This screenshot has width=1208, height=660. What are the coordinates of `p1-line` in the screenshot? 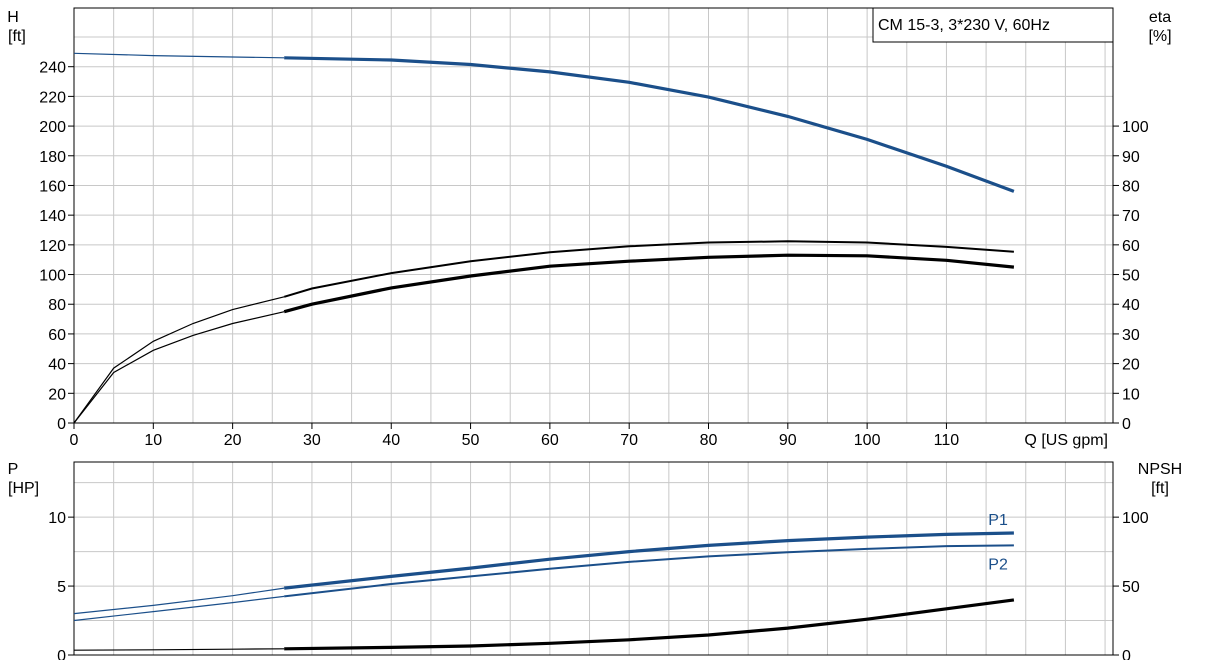 It's located at (649, 560).